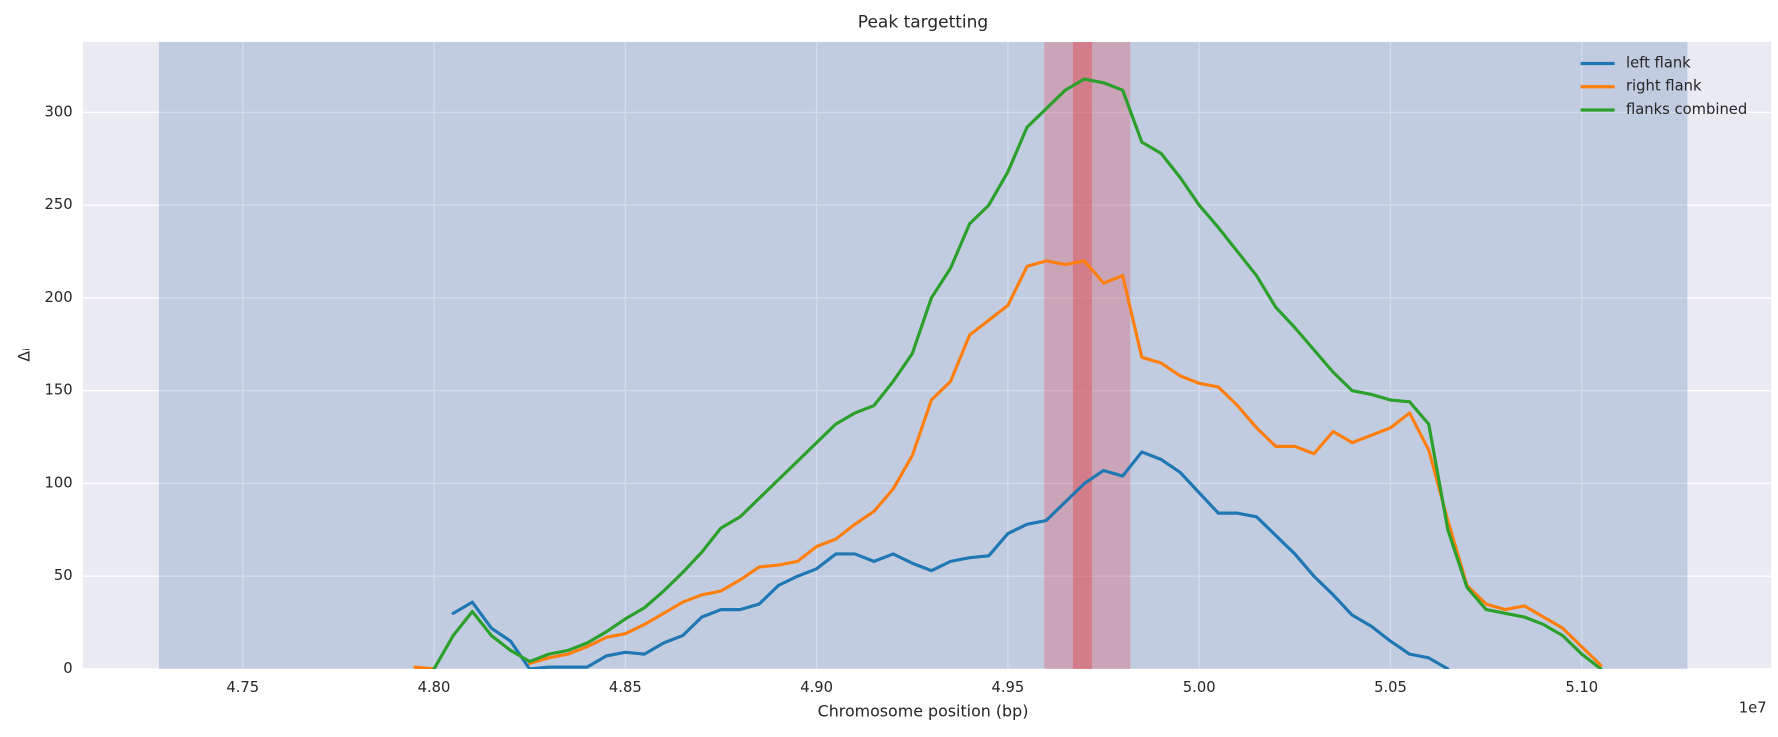 This screenshot has height=737, width=1778. What do you see at coordinates (1664, 86) in the screenshot?
I see `legend-label: right flank` at bounding box center [1664, 86].